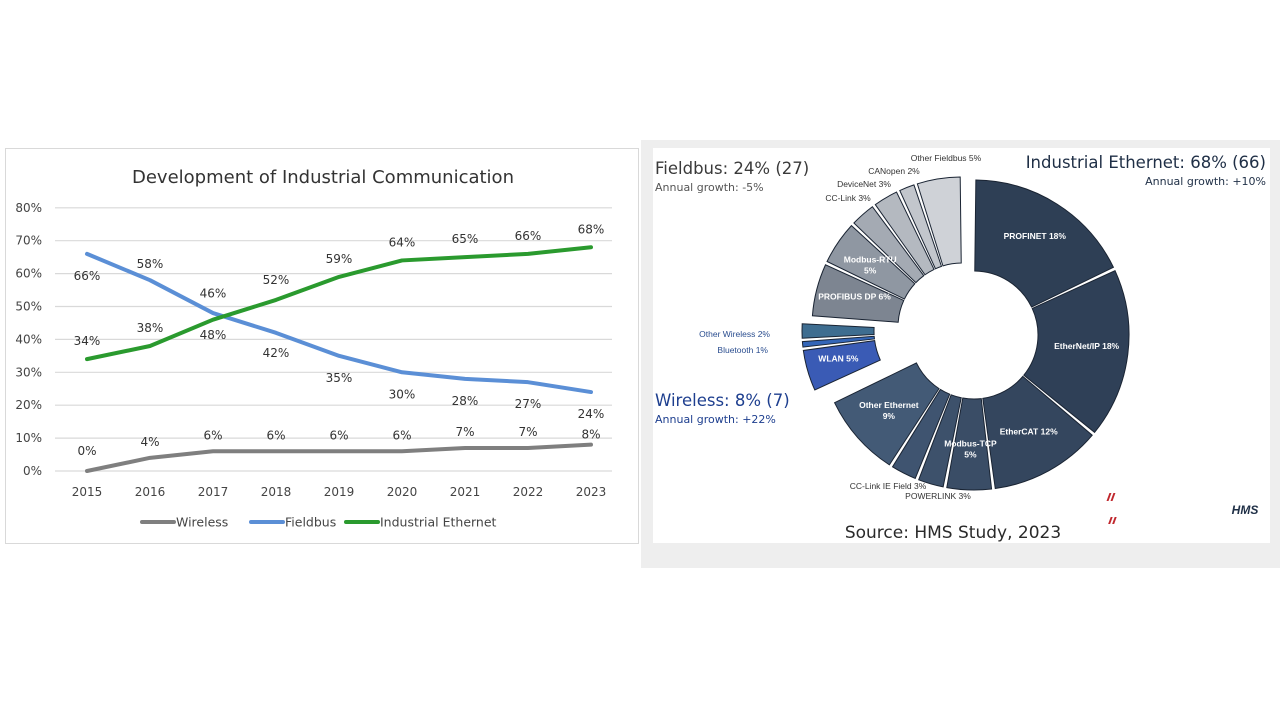 The width and height of the screenshot is (1280, 721). Describe the element at coordinates (28, 208) in the screenshot. I see `y-tick-label: 80%` at that location.